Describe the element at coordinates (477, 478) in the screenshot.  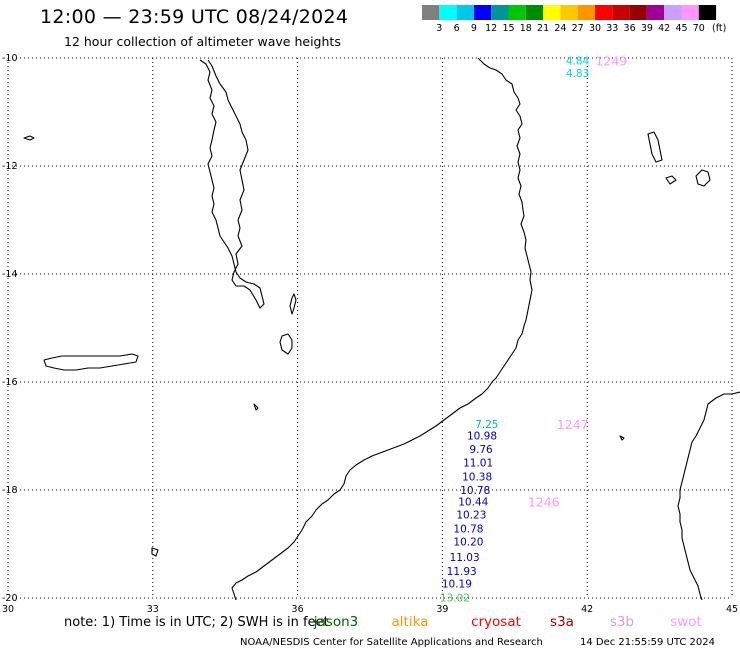
I see `wave-height-value: 10.38` at that location.